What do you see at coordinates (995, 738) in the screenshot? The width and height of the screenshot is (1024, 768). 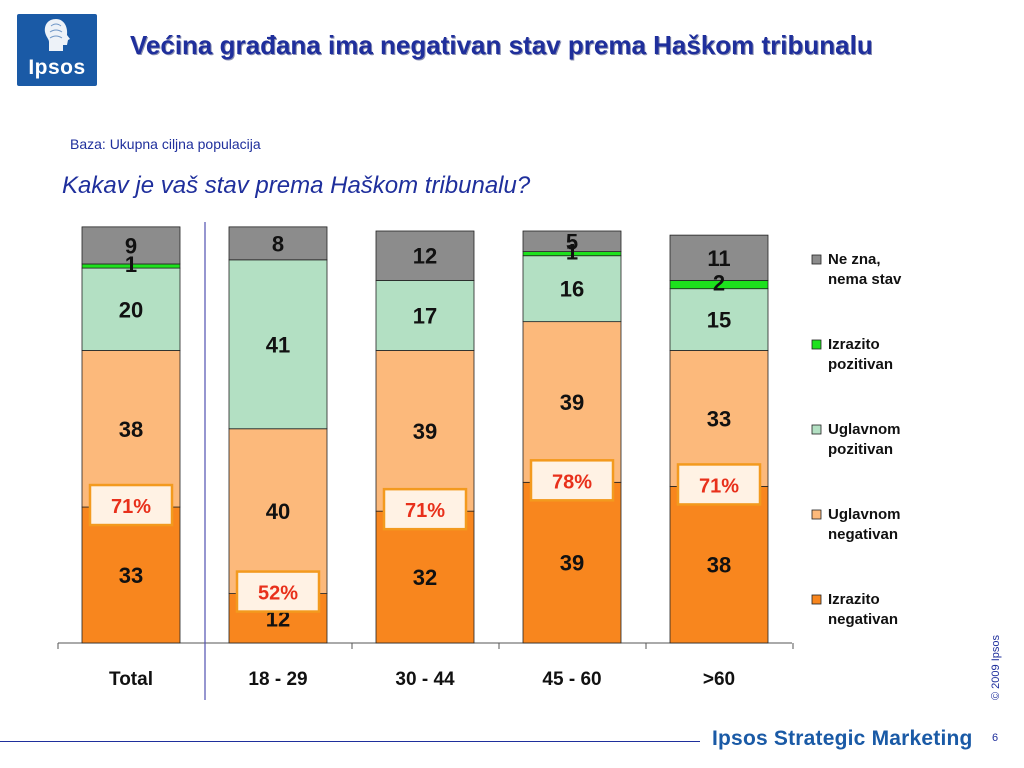 I see `page-number: 6` at bounding box center [995, 738].